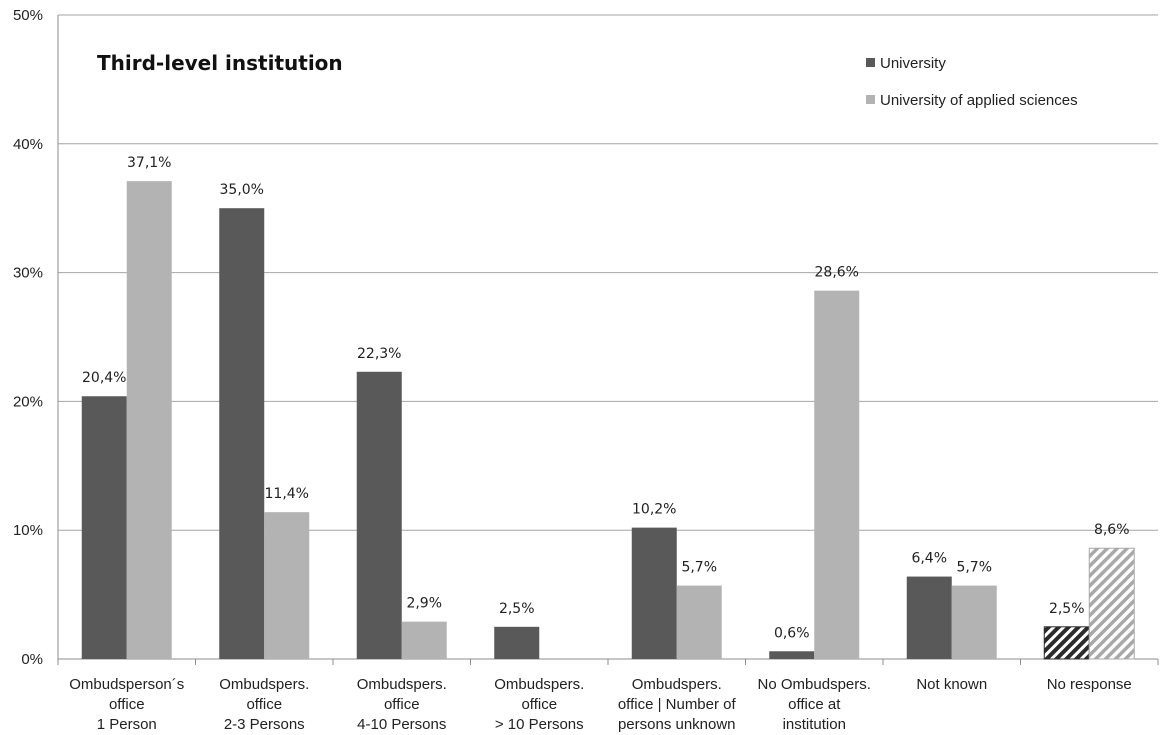 Image resolution: width=1160 pixels, height=735 pixels. I want to click on category-label-line: office | Number of, so click(677, 704).